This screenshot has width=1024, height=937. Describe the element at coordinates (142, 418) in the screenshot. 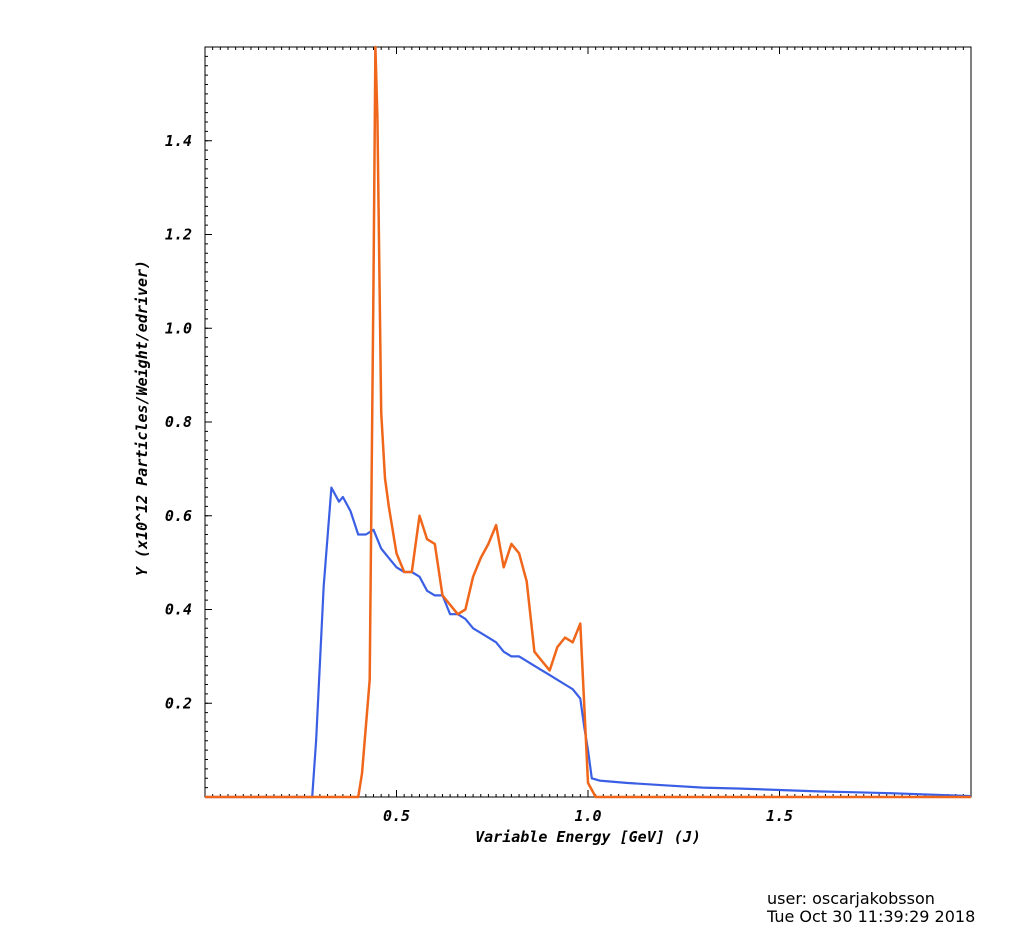

I see `y-axis-title: Y (x10^12 Particles/Weight/edriver)` at that location.